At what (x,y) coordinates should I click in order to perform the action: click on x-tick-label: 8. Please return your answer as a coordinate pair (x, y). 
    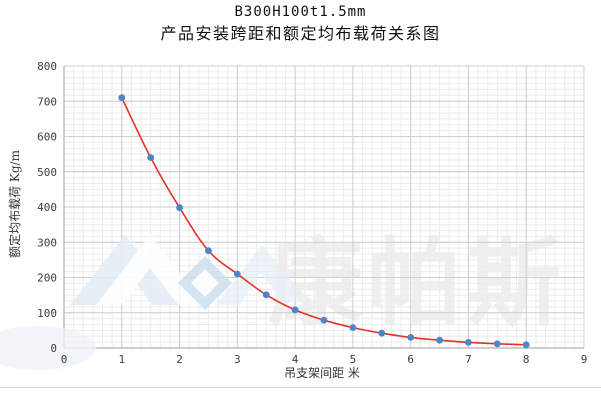
    Looking at the image, I should click on (526, 359).